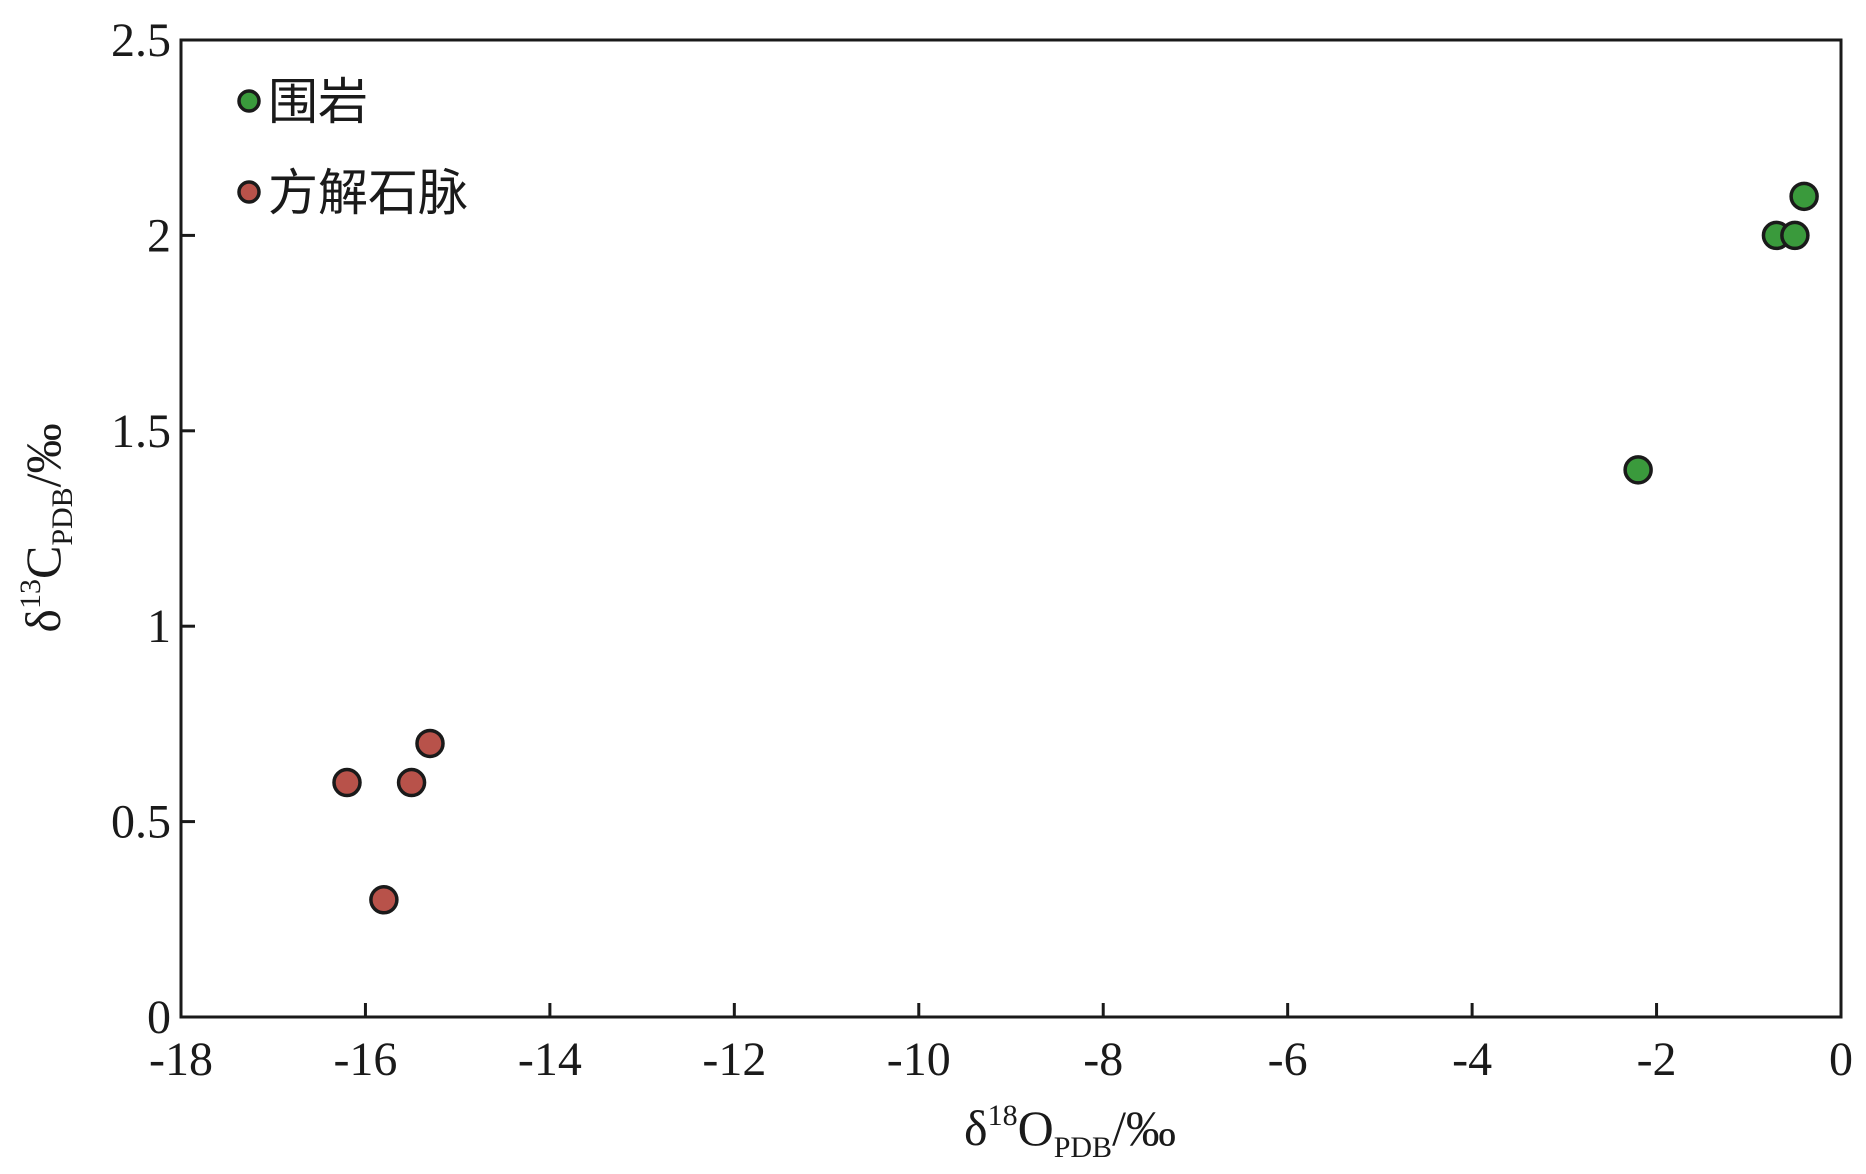 The width and height of the screenshot is (1866, 1174). I want to click on x-tick-label: -8, so click(1103, 1059).